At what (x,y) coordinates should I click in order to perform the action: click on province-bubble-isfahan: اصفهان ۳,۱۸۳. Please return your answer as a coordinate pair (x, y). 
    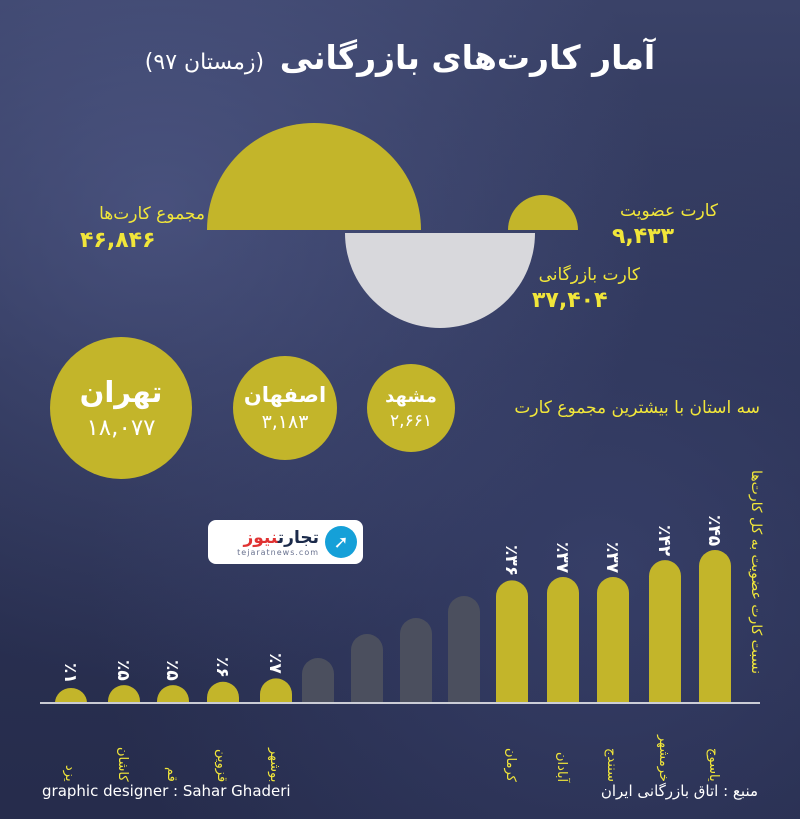
    Looking at the image, I should click on (285, 408).